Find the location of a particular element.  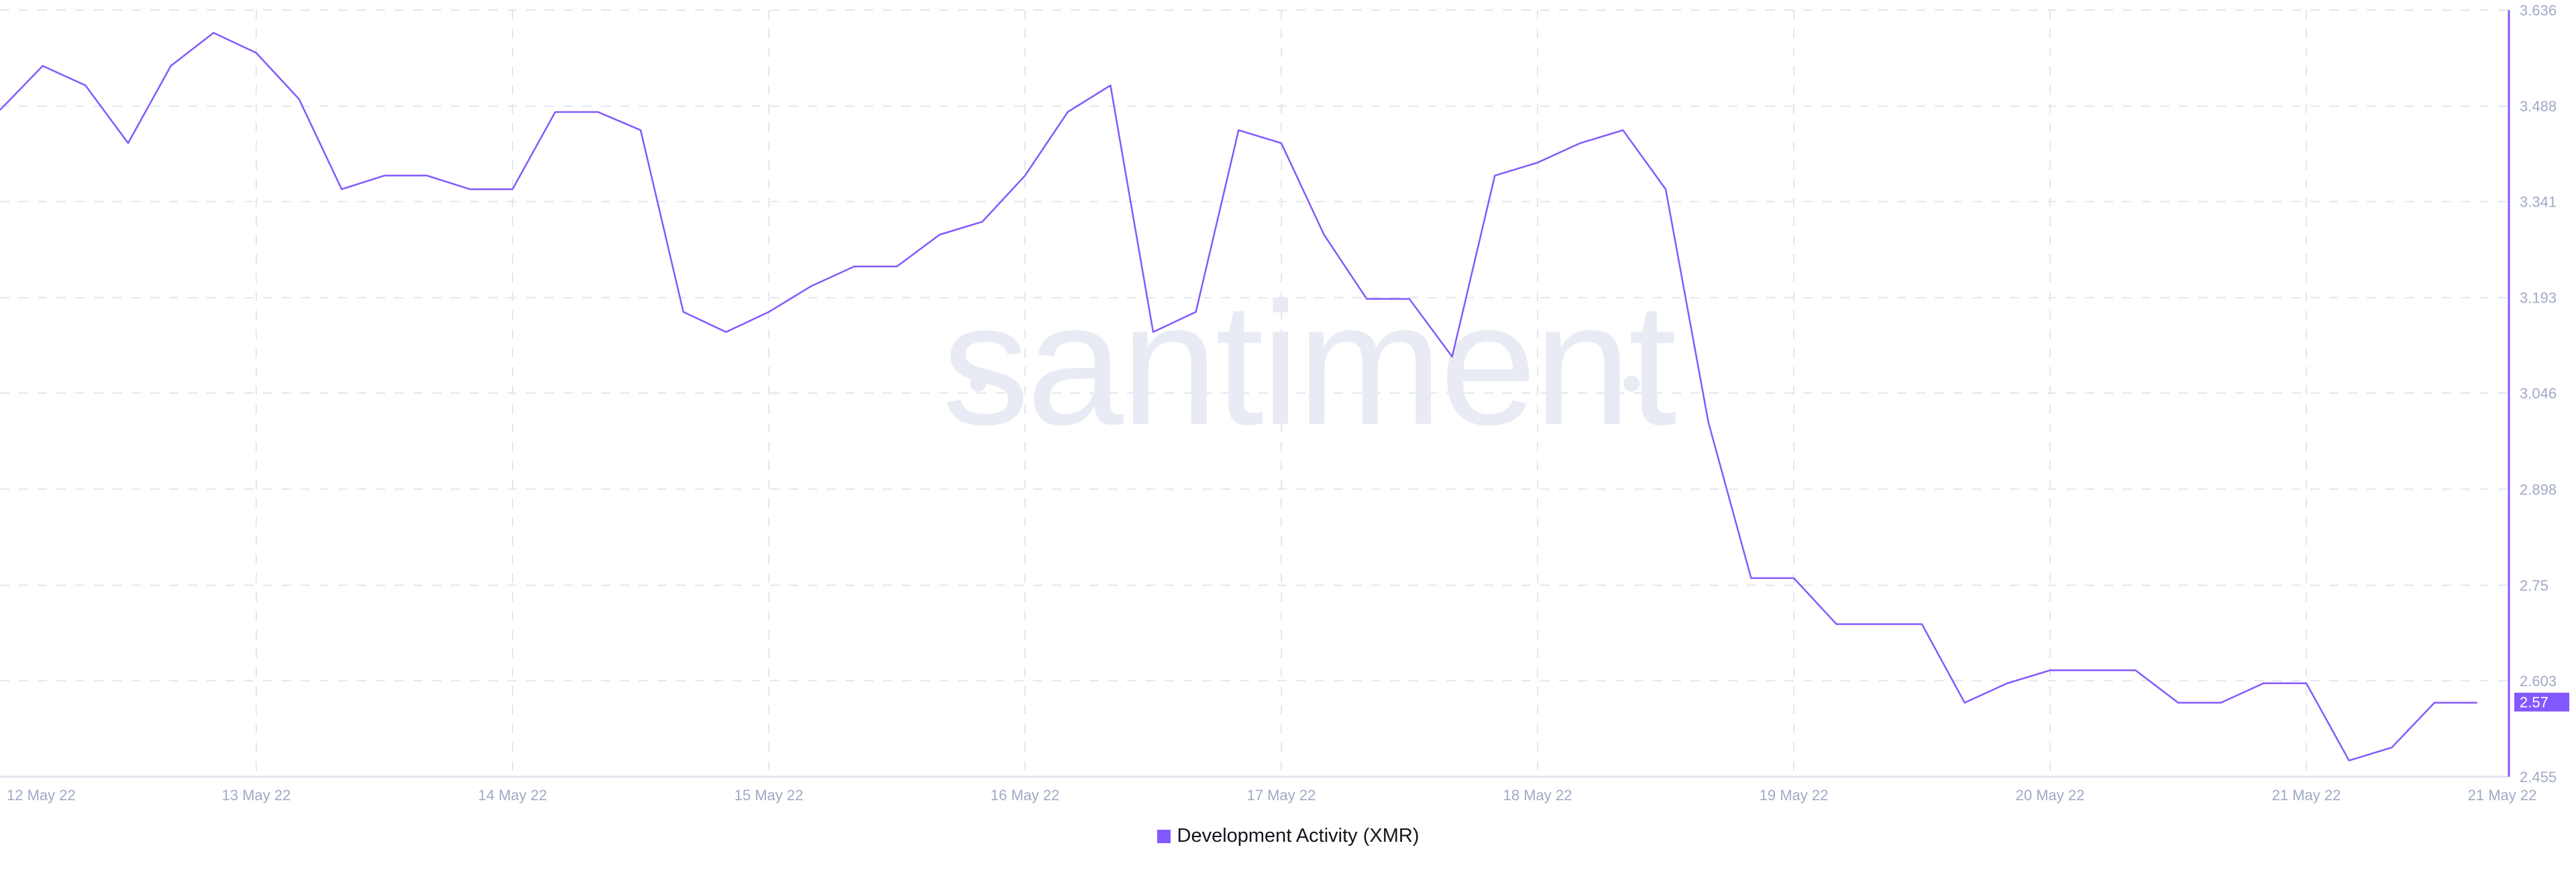

y-tick-label: 3.341 is located at coordinates (2538, 203).